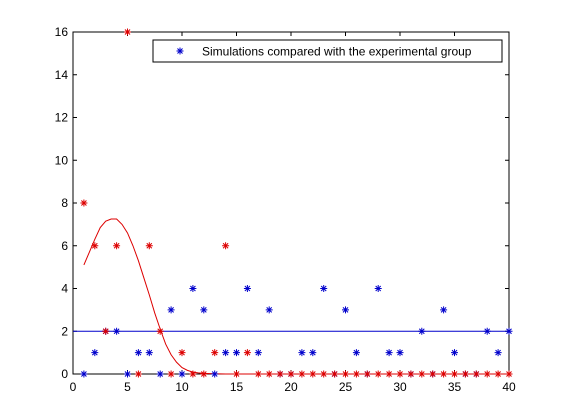 This screenshot has width=561, height=420. I want to click on x-tick-label: 35, so click(455, 387).